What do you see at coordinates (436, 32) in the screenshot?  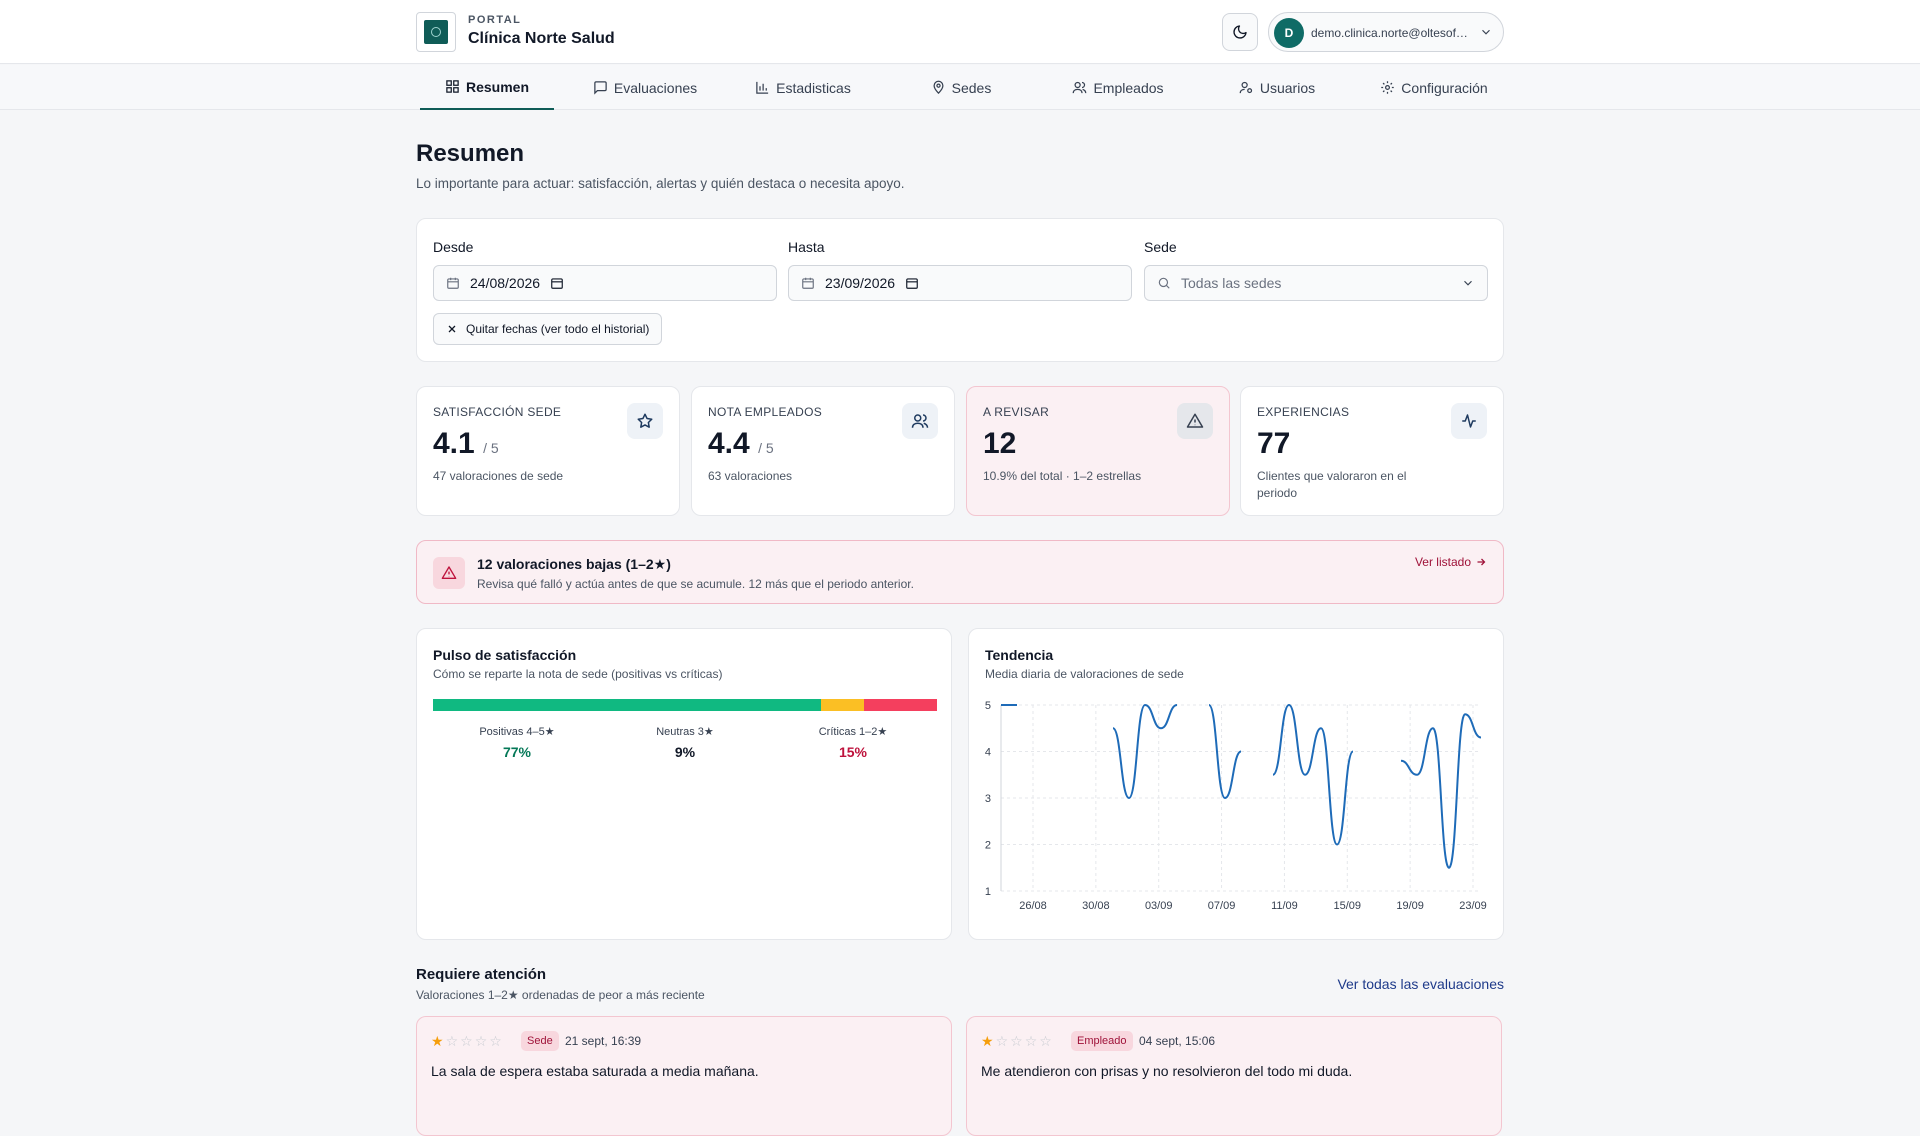 I see `clinic-logo` at bounding box center [436, 32].